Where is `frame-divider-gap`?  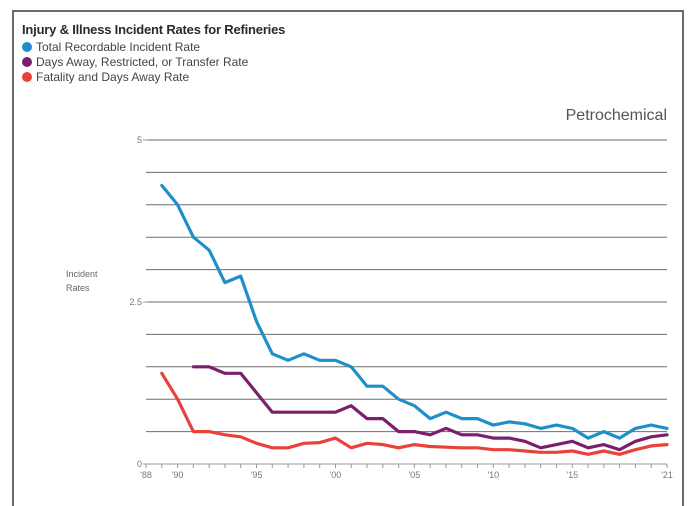 frame-divider-gap is located at coordinates (348, 93).